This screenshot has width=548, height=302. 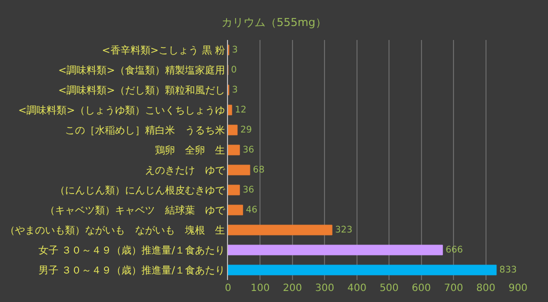 What do you see at coordinates (145, 130) in the screenshot?
I see `y-tick-label: この［水稲めし］精白米 うるち米` at bounding box center [145, 130].